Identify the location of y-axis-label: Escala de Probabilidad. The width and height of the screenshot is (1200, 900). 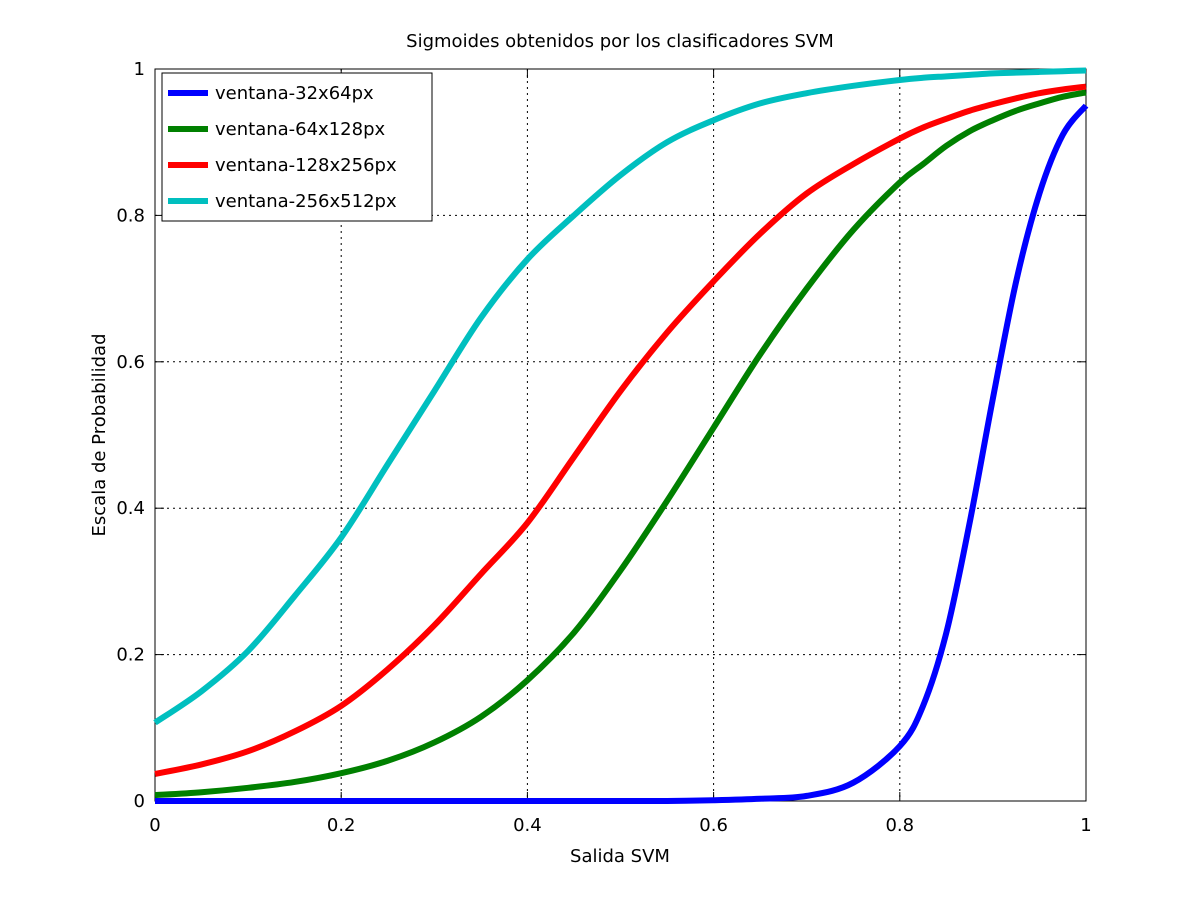
(99, 435).